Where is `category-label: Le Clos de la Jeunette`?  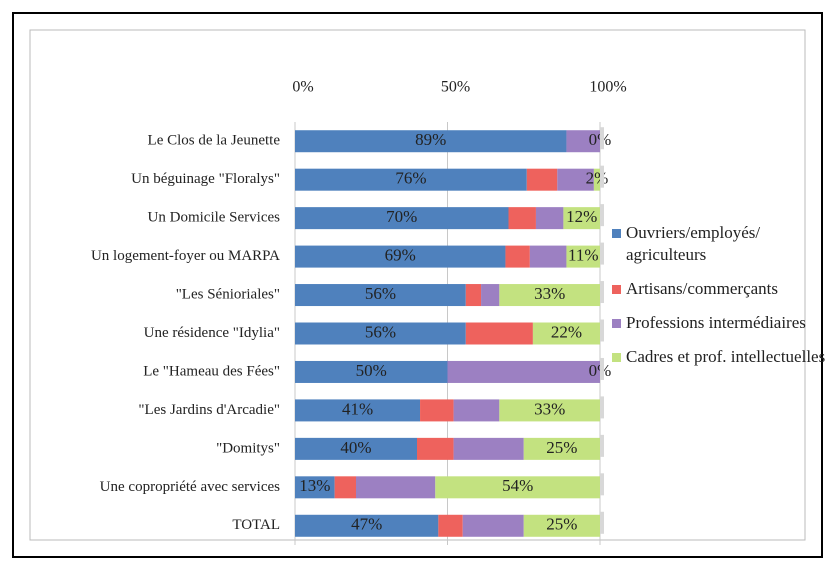 category-label: Le Clos de la Jeunette is located at coordinates (214, 141).